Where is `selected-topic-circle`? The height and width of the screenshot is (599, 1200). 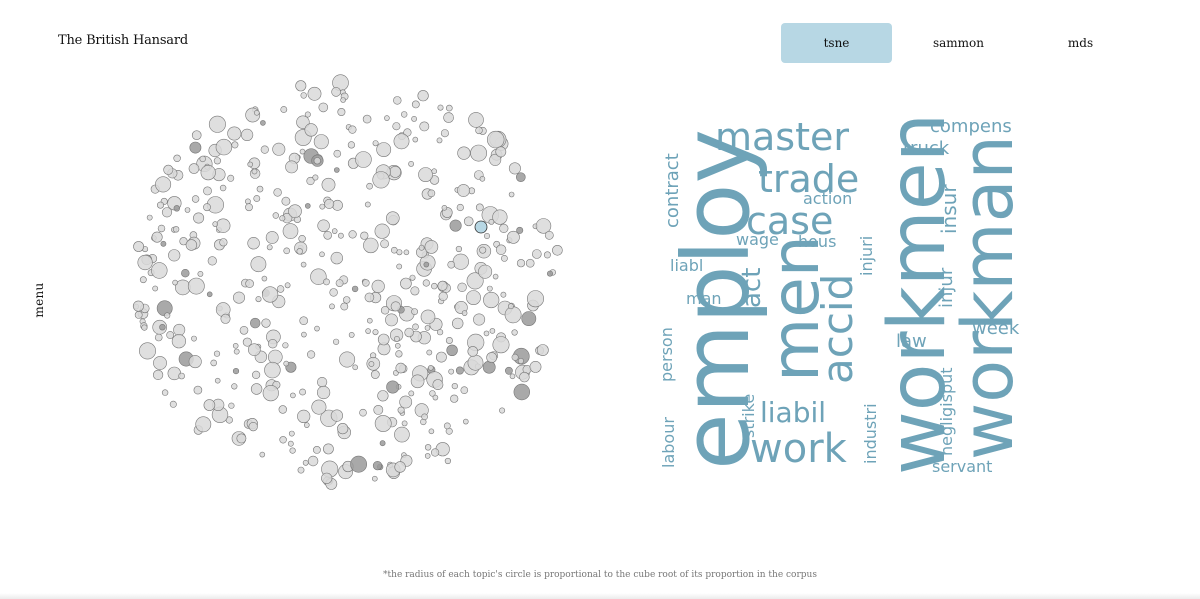 selected-topic-circle is located at coordinates (481, 227).